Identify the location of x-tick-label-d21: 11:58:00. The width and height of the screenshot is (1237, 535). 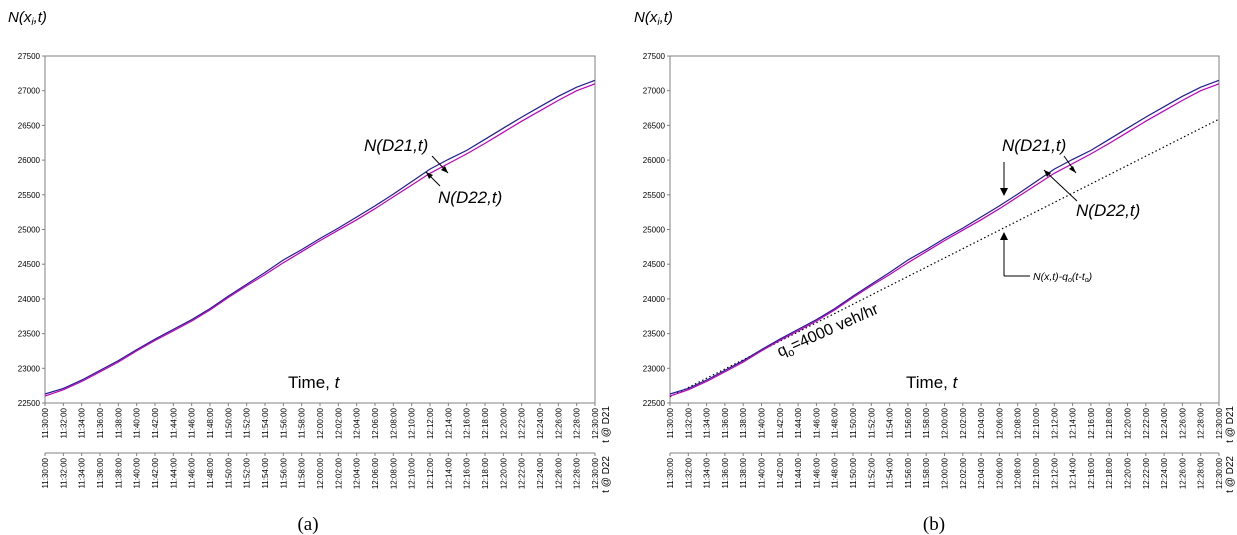
(926, 422).